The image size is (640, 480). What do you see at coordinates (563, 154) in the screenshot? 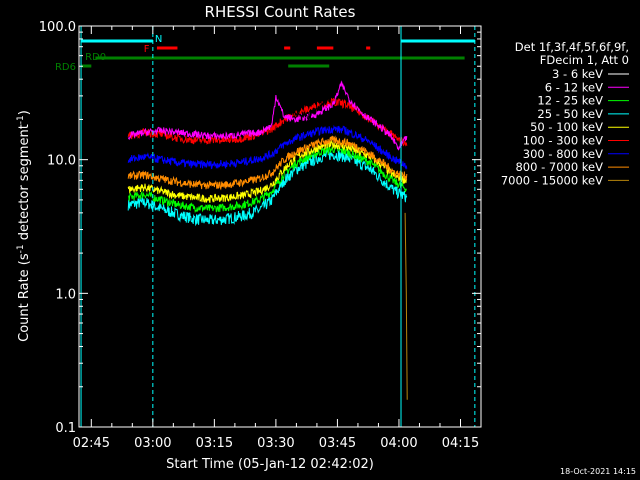
I see `legend-label: 300 - 800 keV` at bounding box center [563, 154].